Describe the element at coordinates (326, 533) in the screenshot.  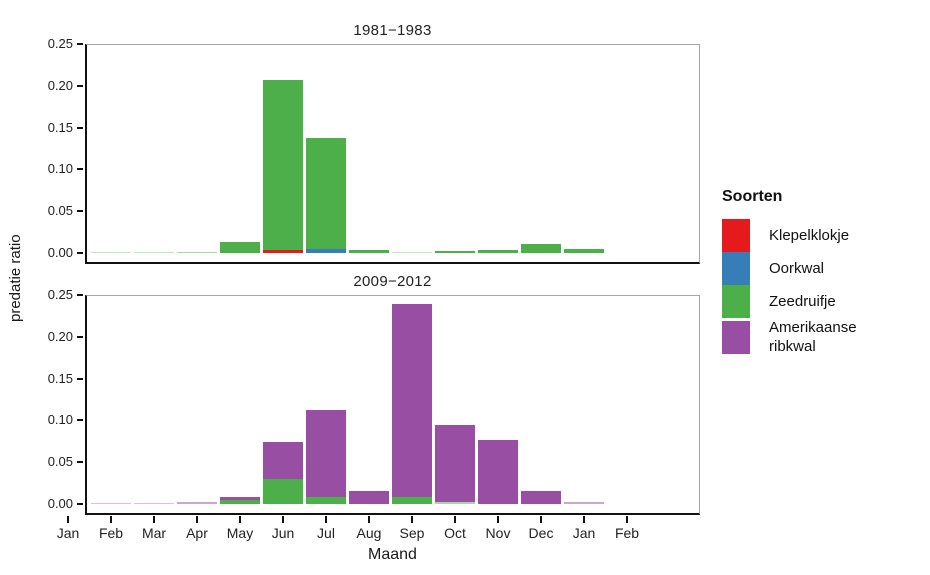
I see `x-tick-label: Jul` at that location.